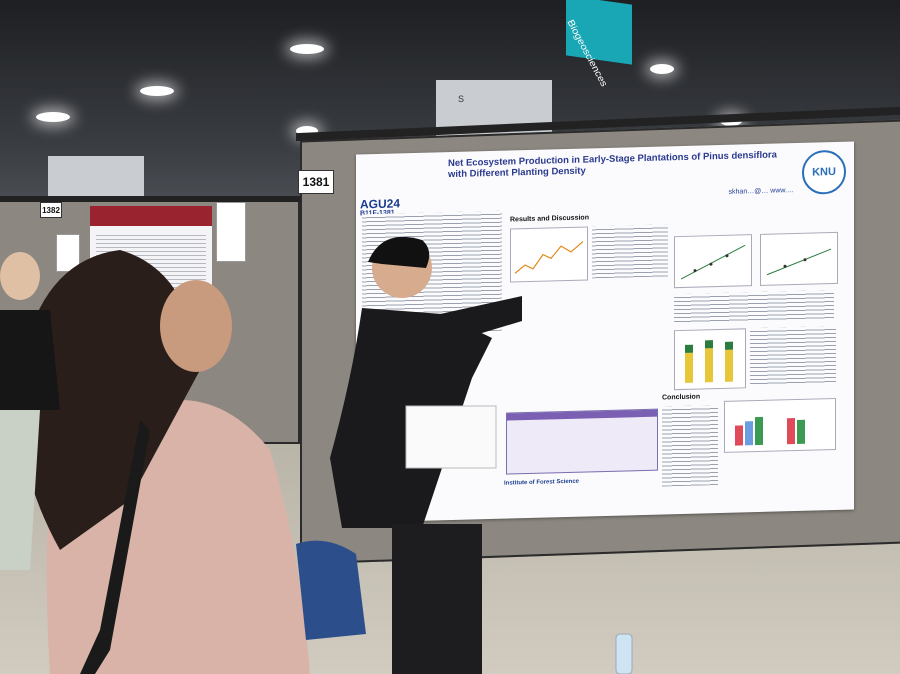  What do you see at coordinates (380, 204) in the screenshot?
I see `conference-name: AGU24` at bounding box center [380, 204].